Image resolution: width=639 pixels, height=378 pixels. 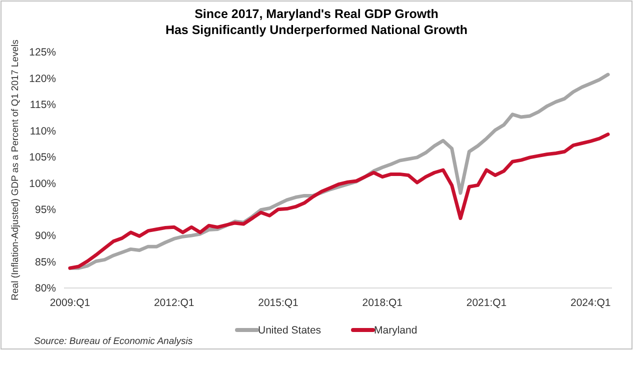 What do you see at coordinates (174, 303) in the screenshot?
I see `x-tick-label: 2012:Q1` at bounding box center [174, 303].